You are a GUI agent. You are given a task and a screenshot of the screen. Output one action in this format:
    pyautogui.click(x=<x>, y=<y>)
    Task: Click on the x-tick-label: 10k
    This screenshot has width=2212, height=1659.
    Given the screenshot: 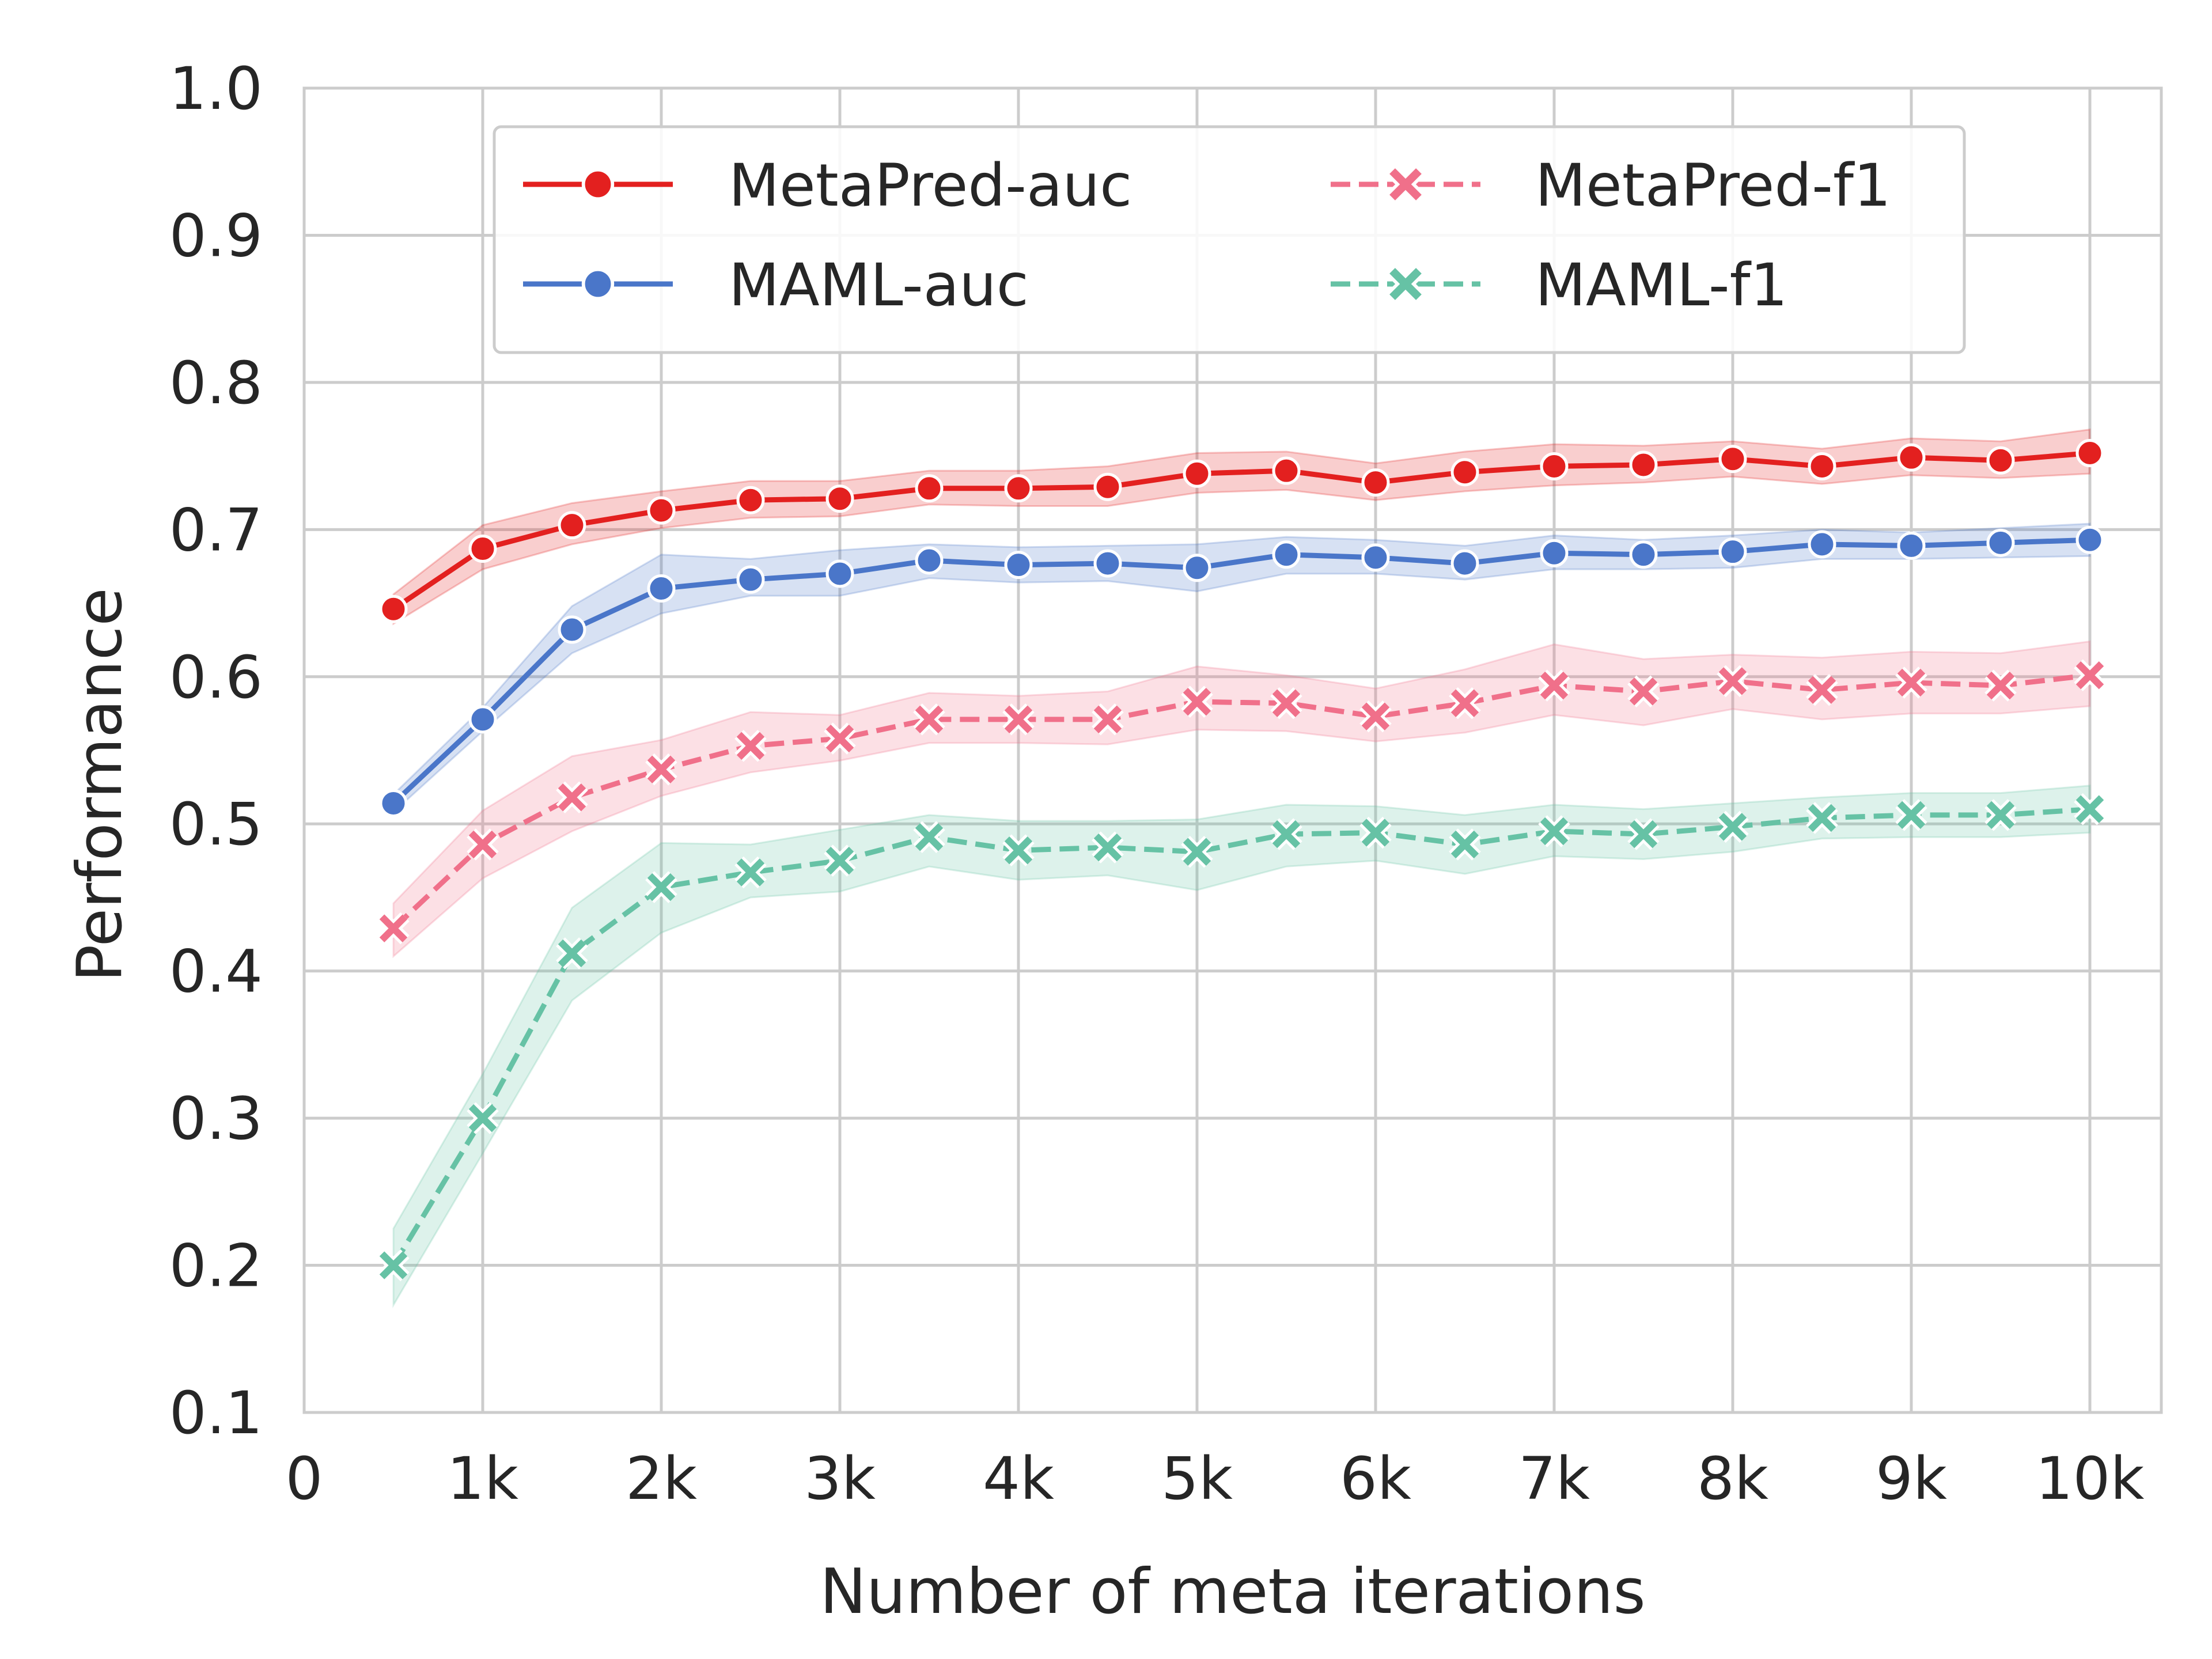 What is the action you would take?
    pyautogui.click(x=2090, y=1479)
    